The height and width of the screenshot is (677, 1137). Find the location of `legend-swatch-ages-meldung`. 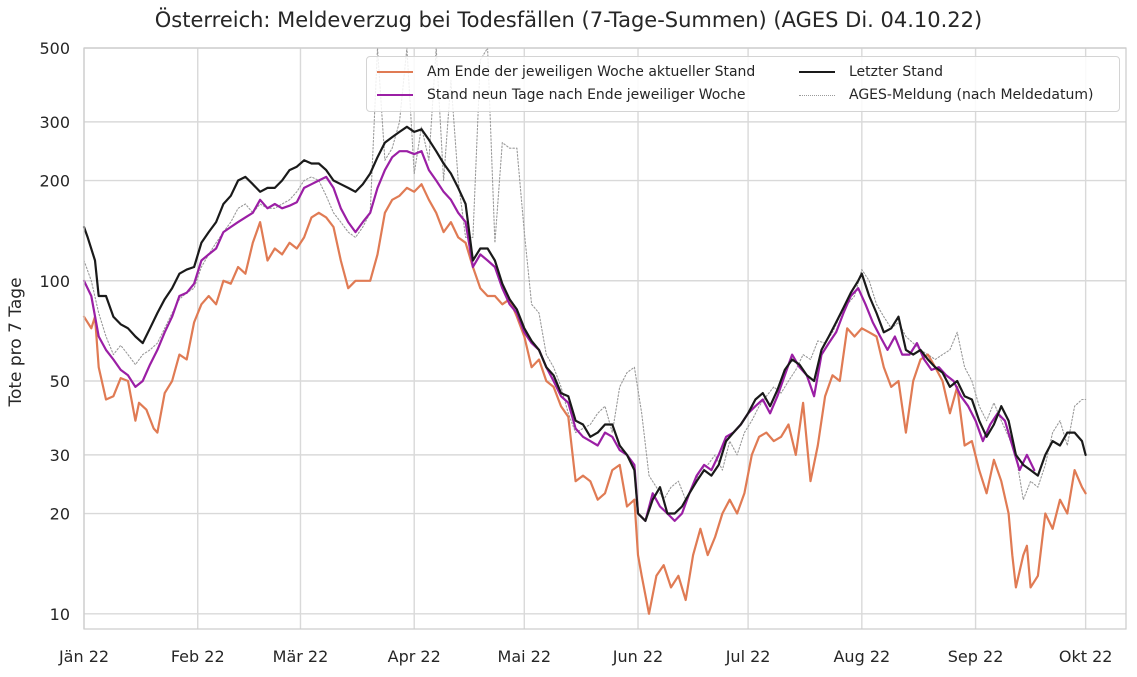

legend-swatch-ages-meldung is located at coordinates (817, 95).